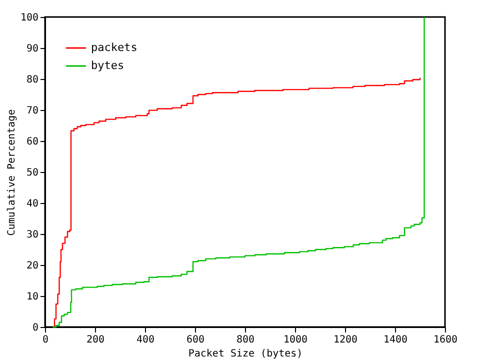  Describe the element at coordinates (345, 340) in the screenshot. I see `x-tick-label: 1200` at that location.